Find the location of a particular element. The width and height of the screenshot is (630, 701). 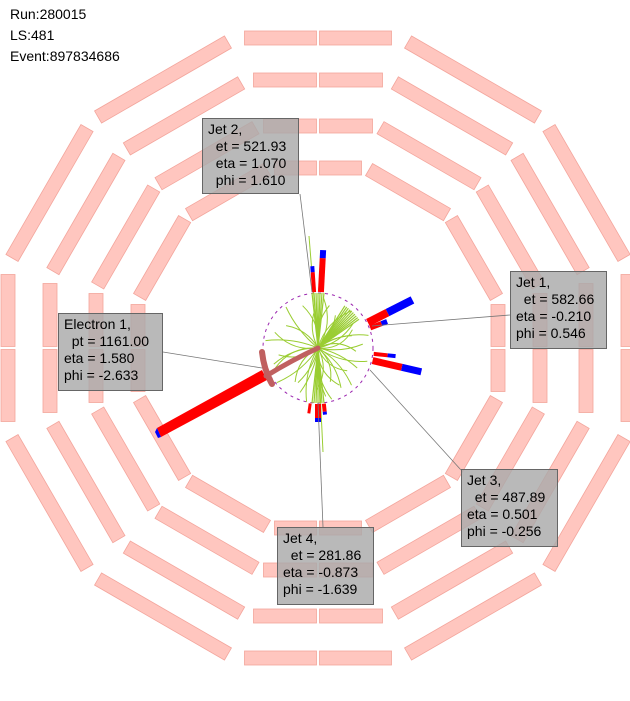

jet-3-phi: phi = -0.256 is located at coordinates (504, 531).